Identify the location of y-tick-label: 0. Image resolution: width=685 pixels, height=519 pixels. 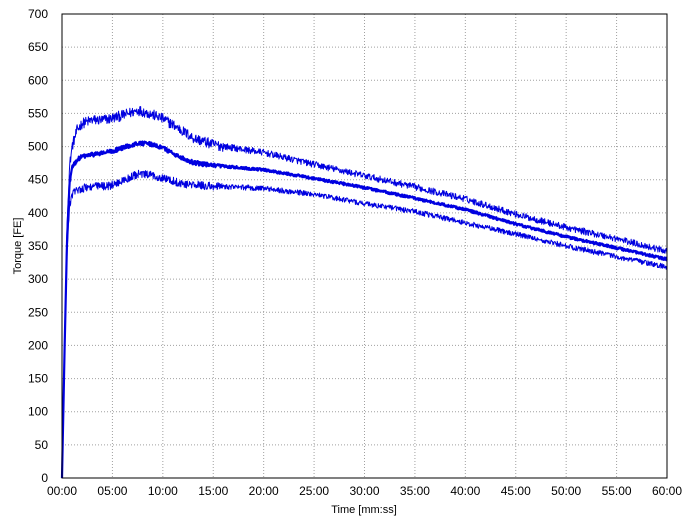
(44, 478).